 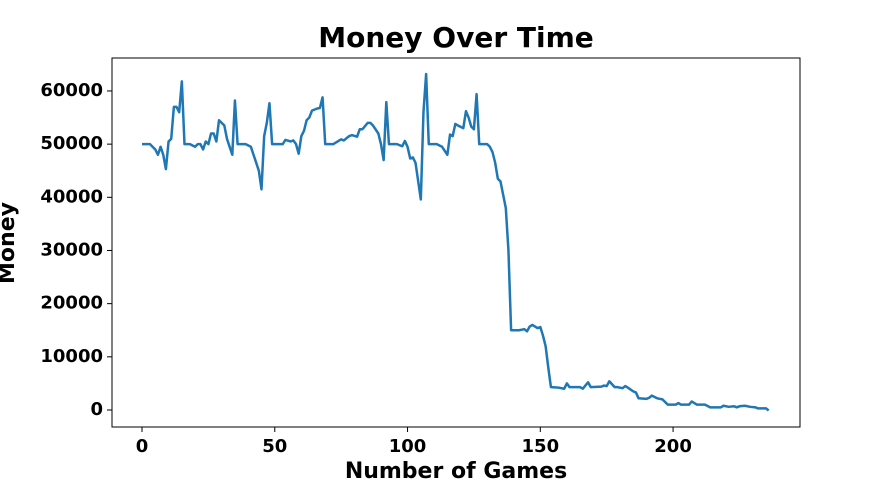 I want to click on y-tick-label: 20000, so click(x=71, y=303).